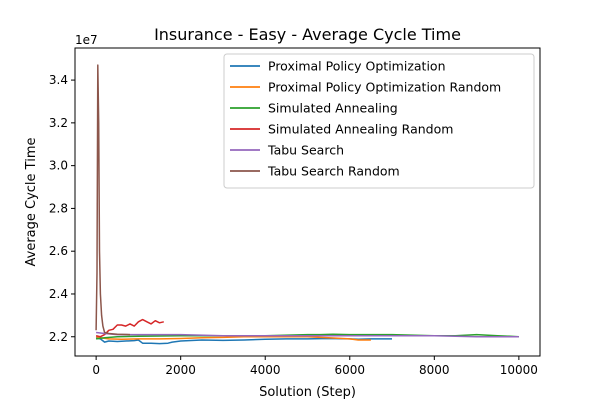  I want to click on x-tick-label: 6000, so click(349, 370).